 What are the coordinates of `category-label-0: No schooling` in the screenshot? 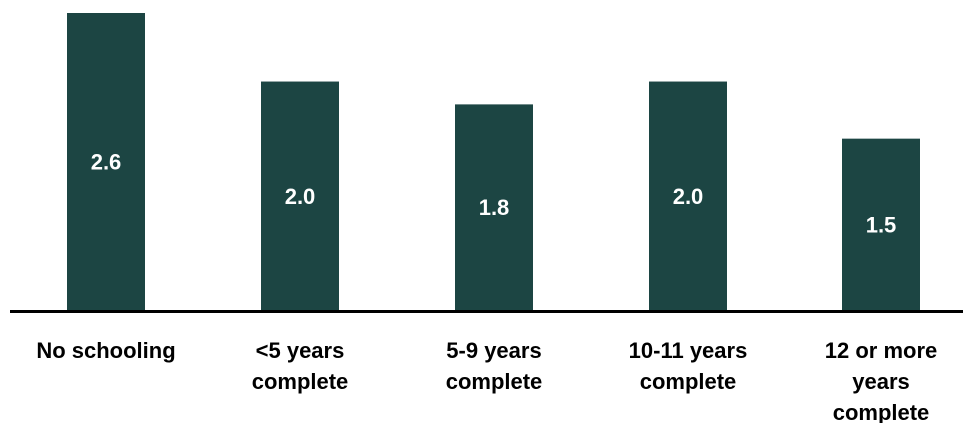 It's located at (105, 350).